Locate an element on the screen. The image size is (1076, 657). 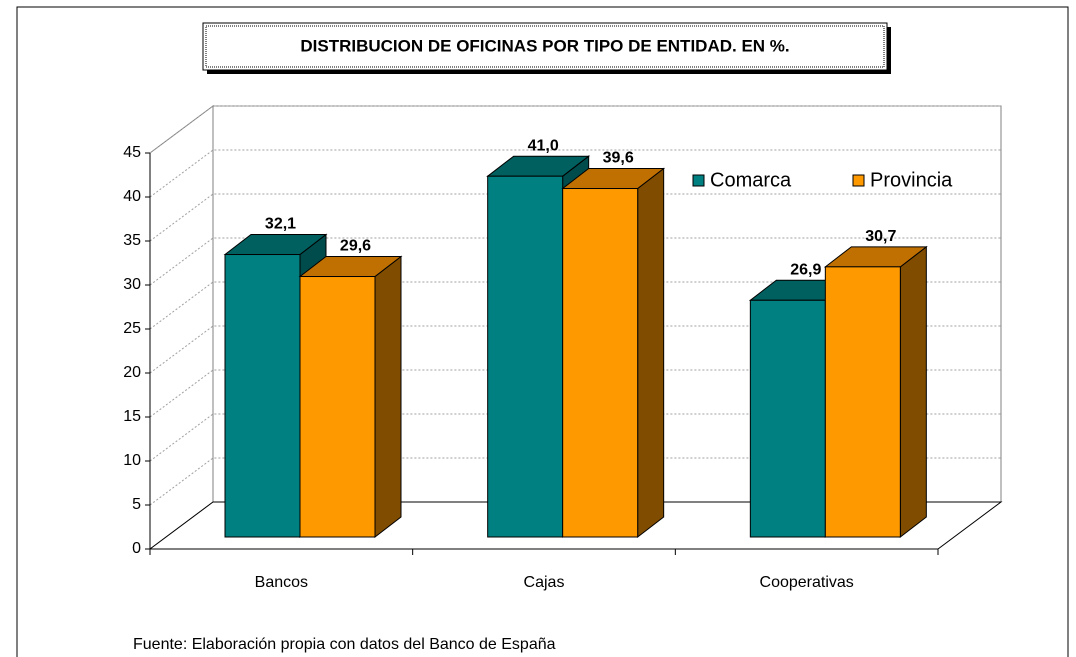
y-tick-label: 35 is located at coordinates (132, 240).